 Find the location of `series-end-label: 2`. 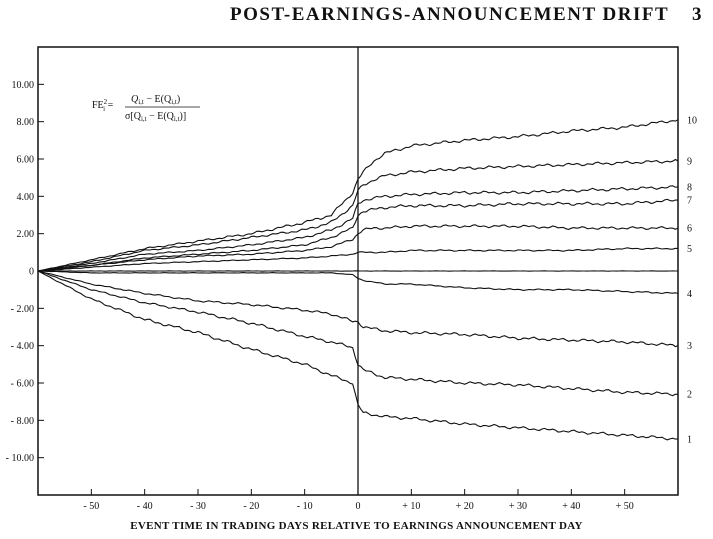

series-end-label: 2 is located at coordinates (689, 395).